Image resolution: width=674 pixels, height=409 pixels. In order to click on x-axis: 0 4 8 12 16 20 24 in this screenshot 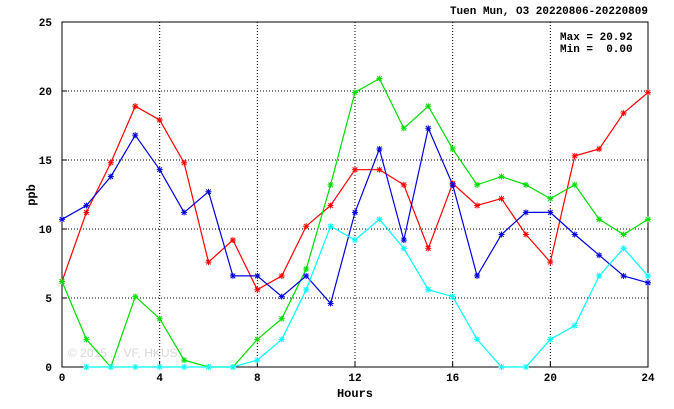, I will do `click(357, 373)`.